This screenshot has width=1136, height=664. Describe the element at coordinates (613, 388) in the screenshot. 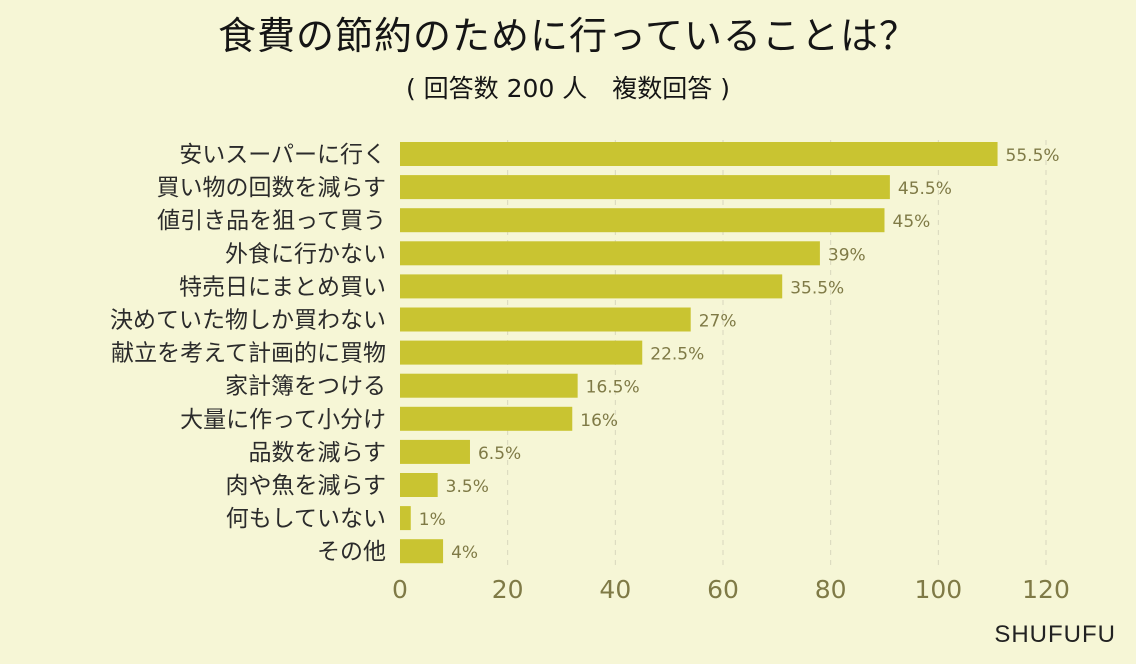

I see `value-label: 16.5%` at that location.